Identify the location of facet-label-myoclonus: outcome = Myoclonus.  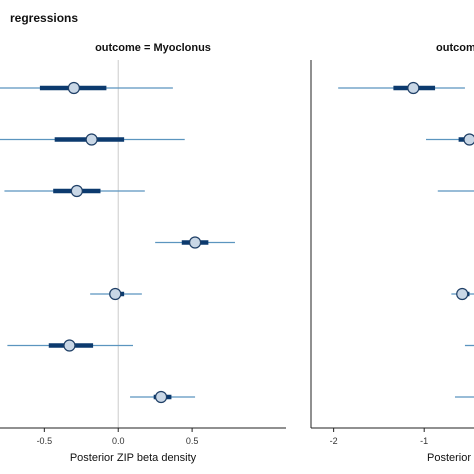
(153, 48).